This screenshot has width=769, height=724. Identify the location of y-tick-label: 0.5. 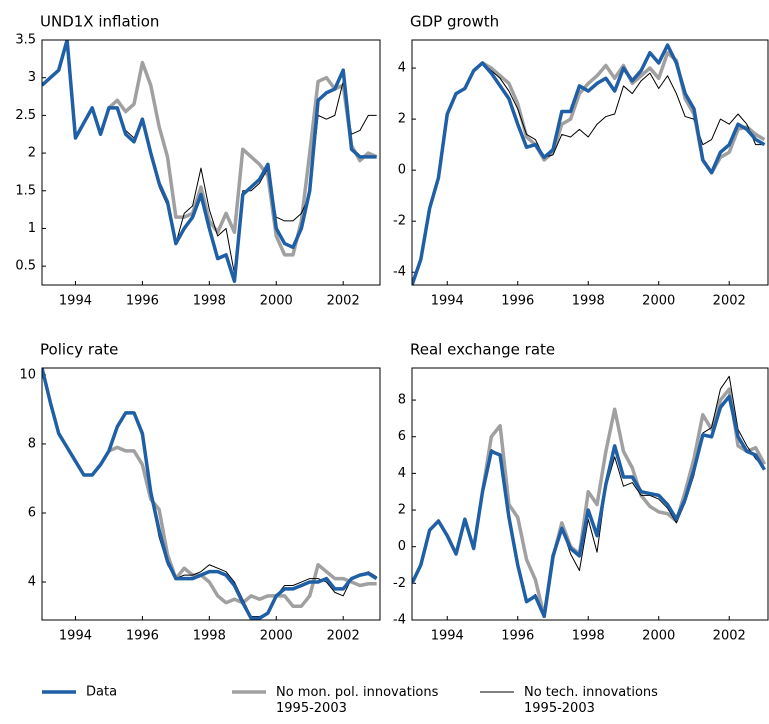
(25, 266).